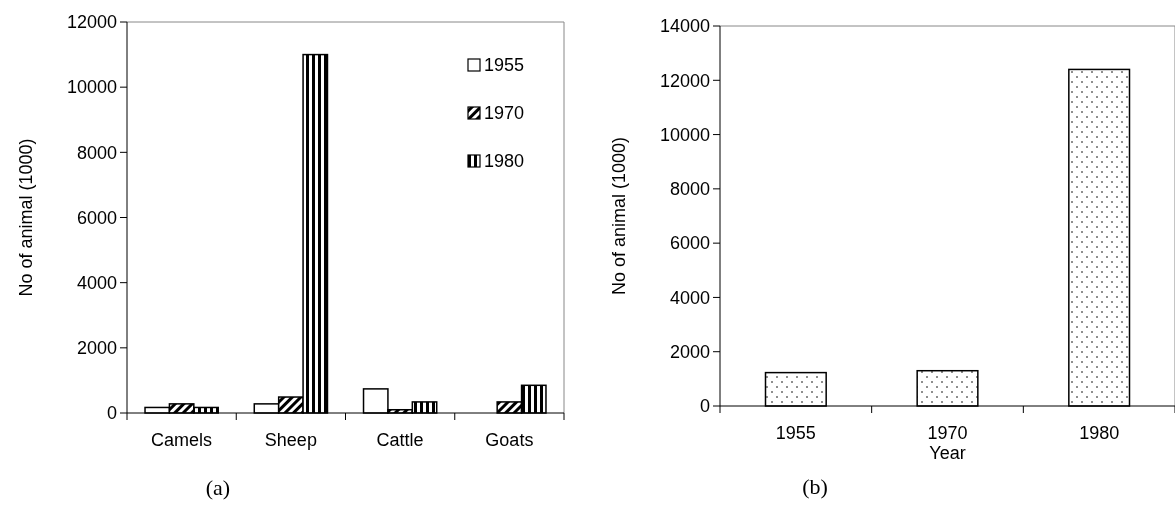 The image size is (1175, 510). What do you see at coordinates (182, 440) in the screenshot?
I see `x-tick-label: Camels` at bounding box center [182, 440].